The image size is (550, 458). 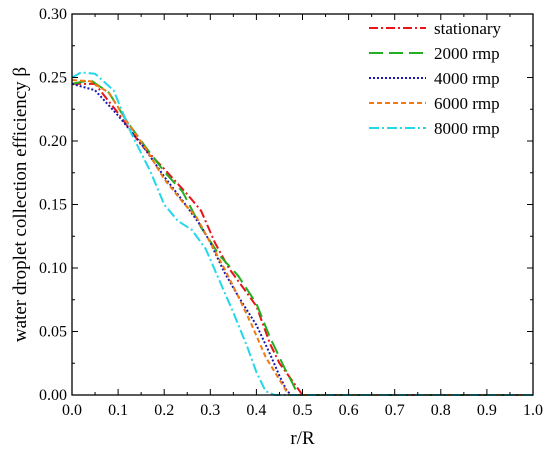 What do you see at coordinates (53, 141) in the screenshot?
I see `y-tick-label: 0.20` at bounding box center [53, 141].